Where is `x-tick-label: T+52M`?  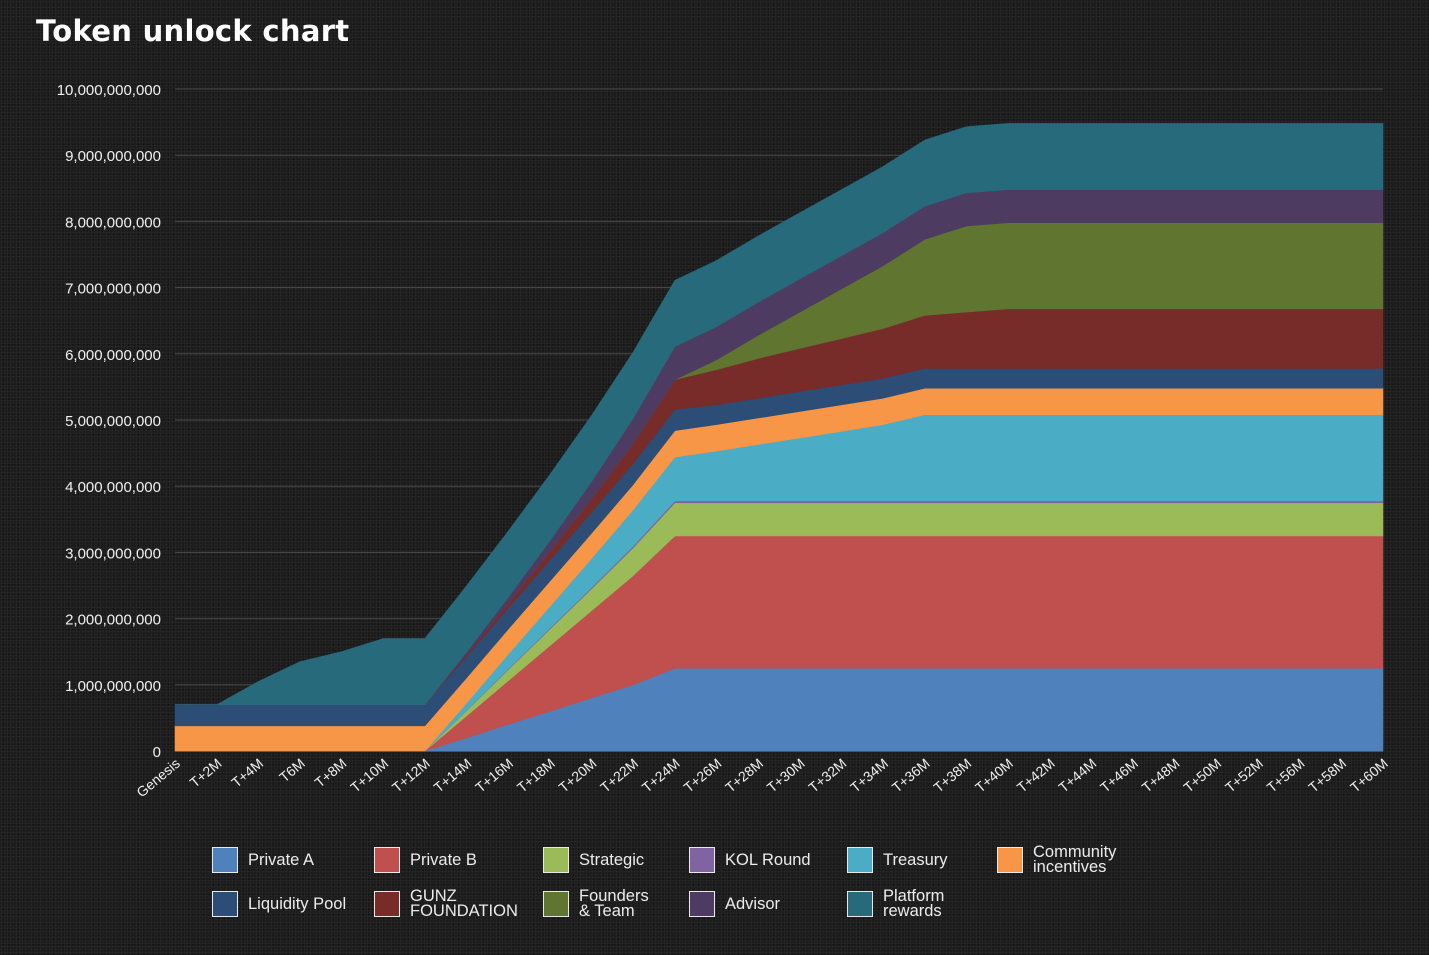
x-tick-label: T+52M is located at coordinates (1244, 775).